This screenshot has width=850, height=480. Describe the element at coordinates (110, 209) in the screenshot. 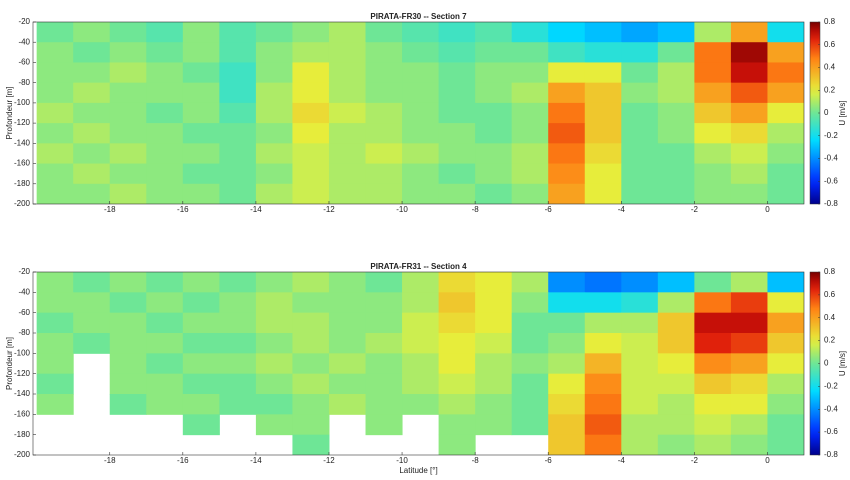

I see `x-tick-label: -18` at that location.